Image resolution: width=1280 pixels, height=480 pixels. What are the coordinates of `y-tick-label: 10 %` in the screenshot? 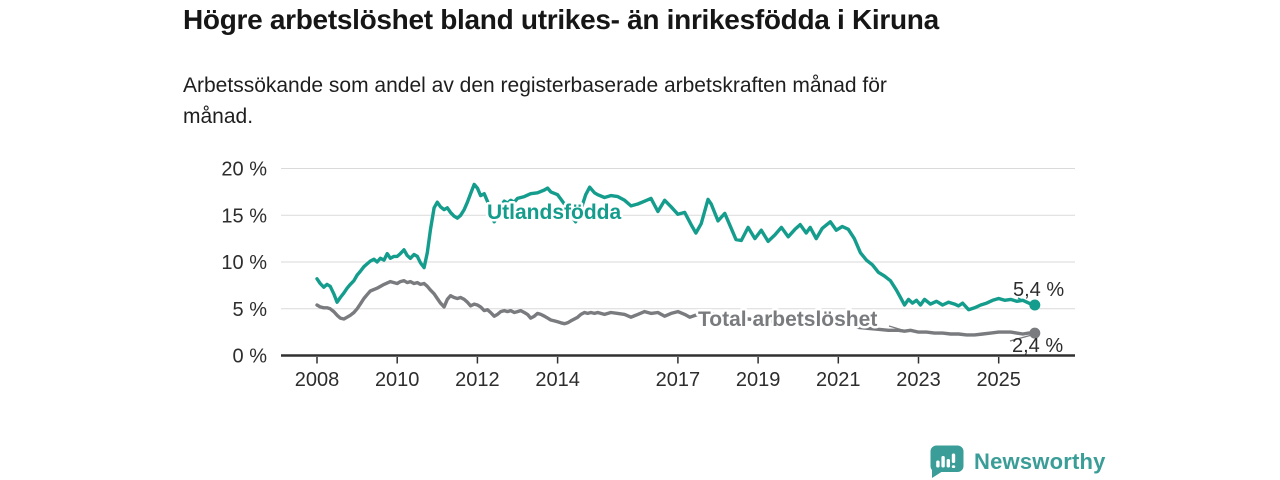 It's located at (244, 263).